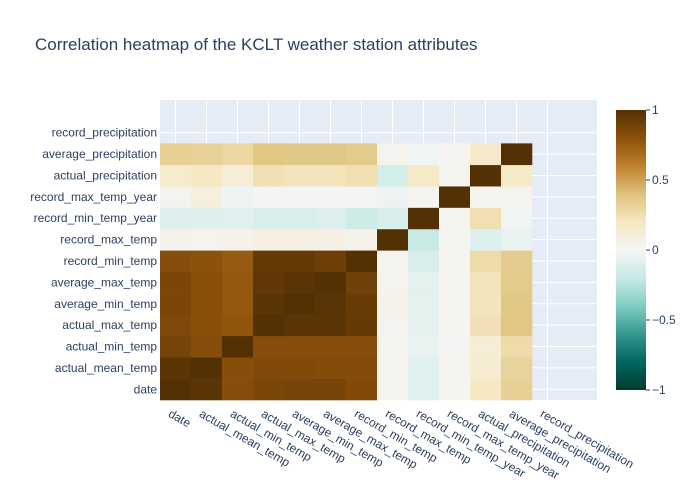 This screenshot has height=500, width=700. Describe the element at coordinates (111, 261) in the screenshot. I see `y-tick-label: record_min_temp` at that location.